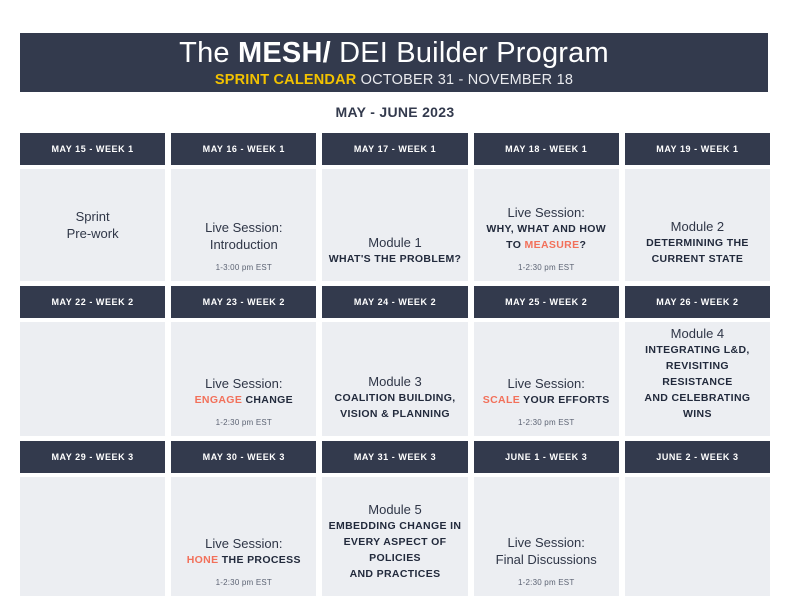 Image resolution: width=790 pixels, height=610 pixels. Describe the element at coordinates (697, 302) in the screenshot. I see `day-header: MAY 26 - WEEK 2` at that location.